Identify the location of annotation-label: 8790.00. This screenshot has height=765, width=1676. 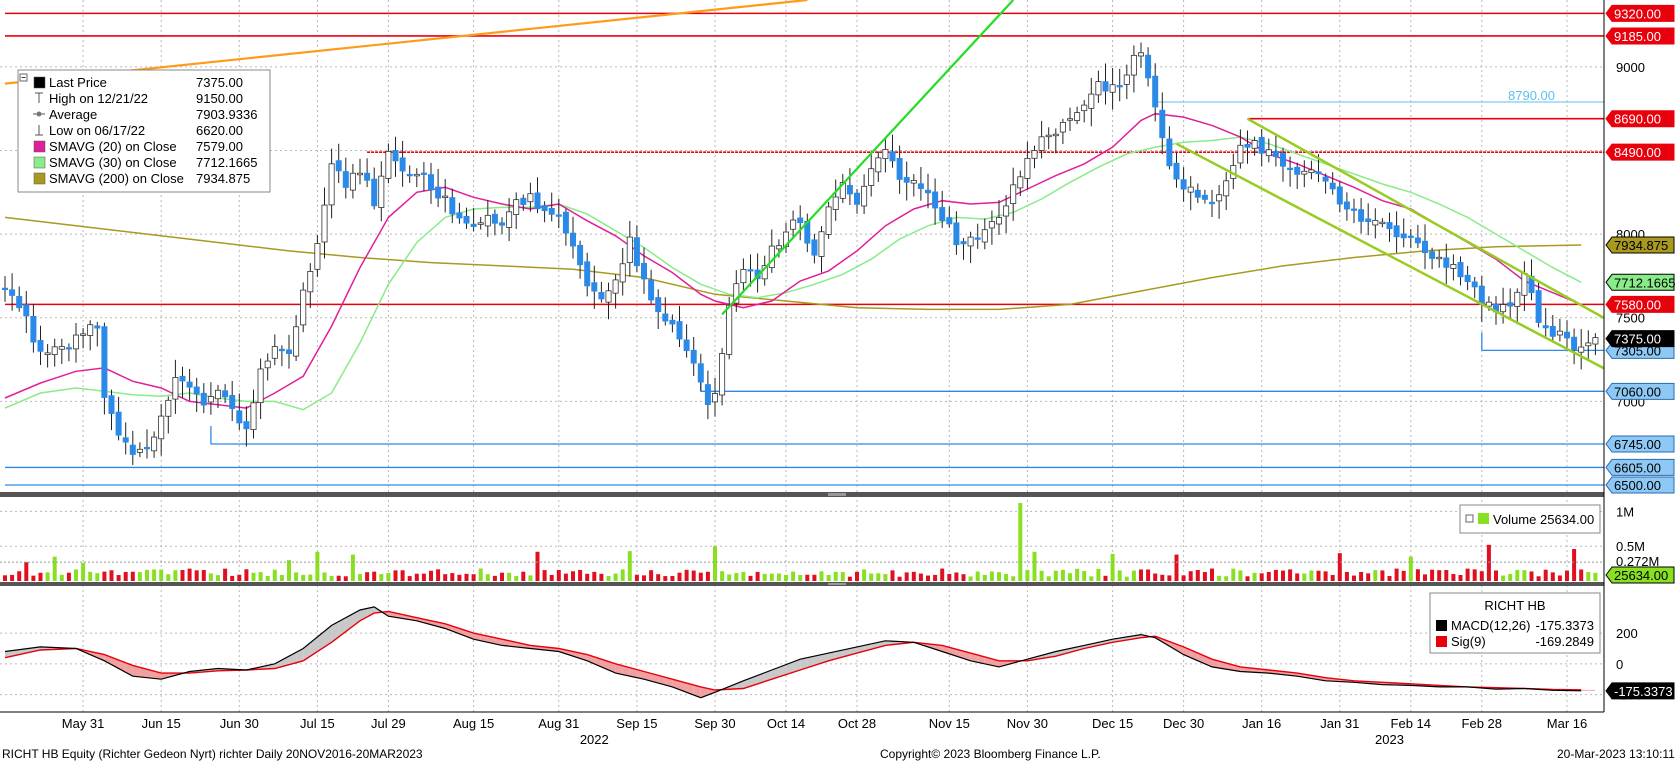
(1531, 95).